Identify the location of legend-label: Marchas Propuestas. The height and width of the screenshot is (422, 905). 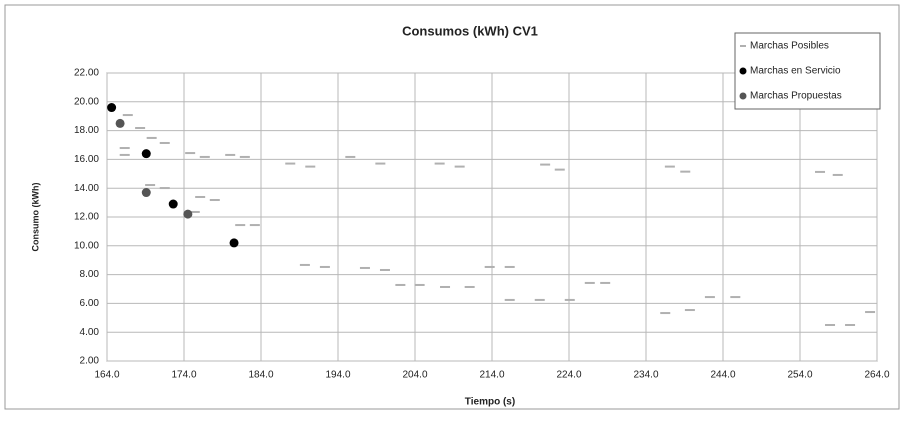
(796, 96).